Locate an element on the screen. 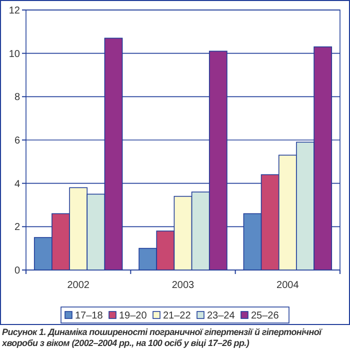 The image size is (350, 354). legend-label: 23–24 is located at coordinates (221, 316).